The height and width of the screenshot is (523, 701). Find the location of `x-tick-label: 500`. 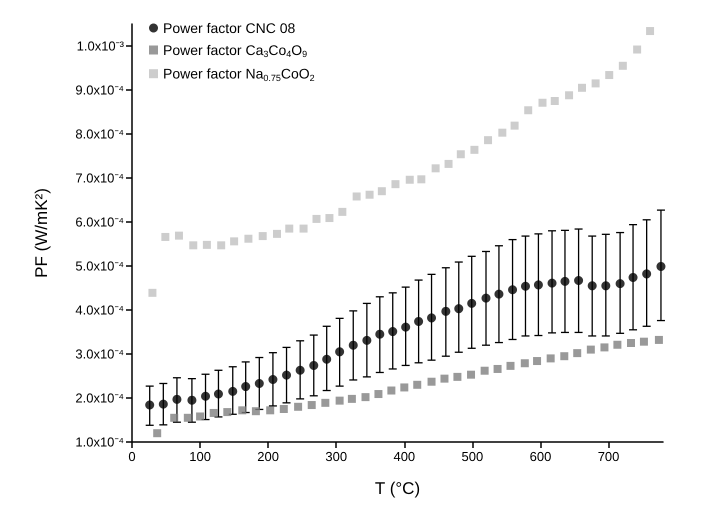

x-tick-label: 500 is located at coordinates (473, 456).